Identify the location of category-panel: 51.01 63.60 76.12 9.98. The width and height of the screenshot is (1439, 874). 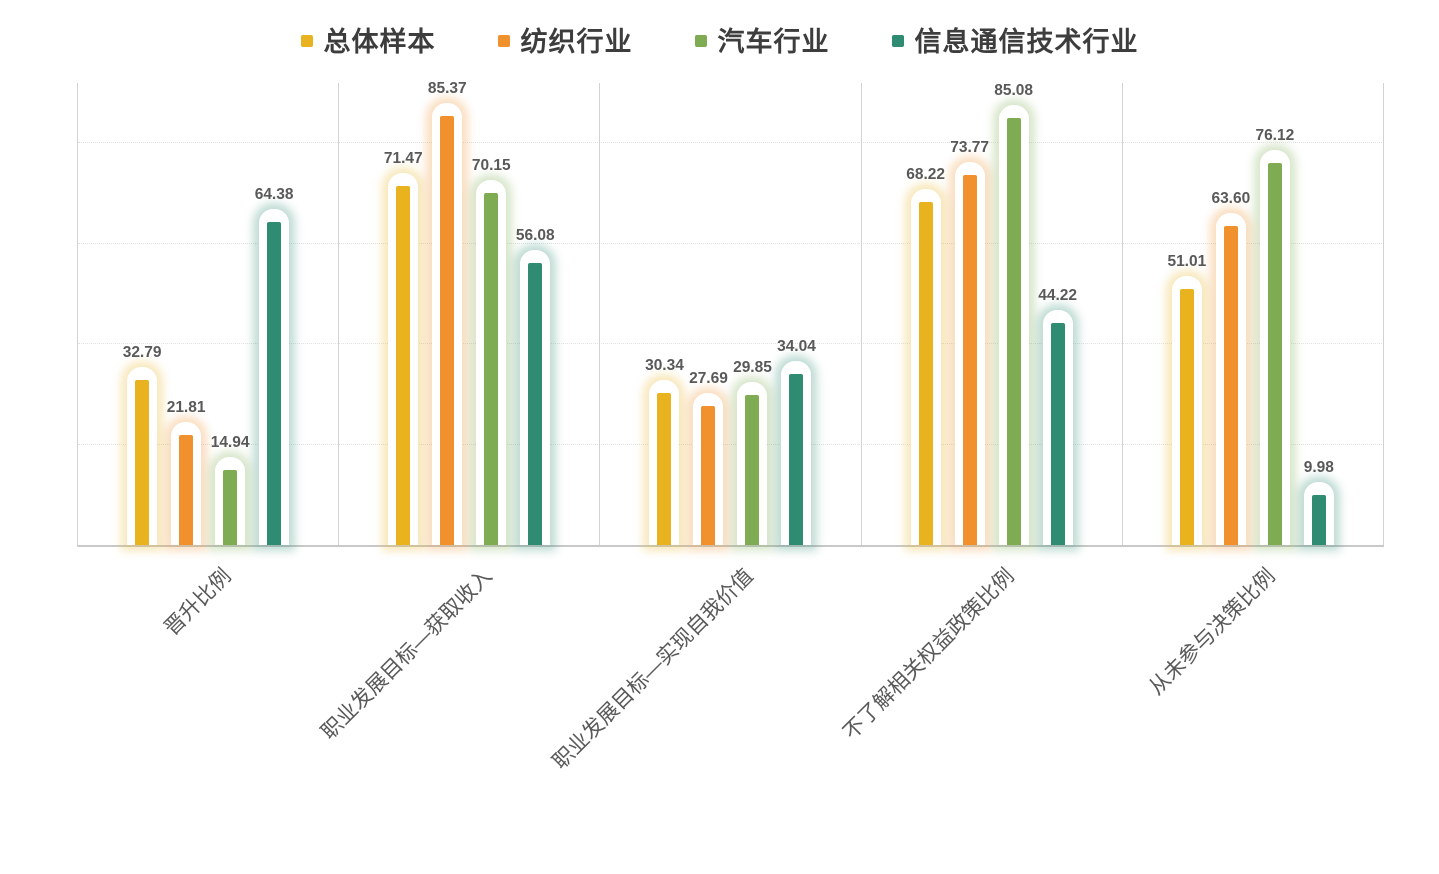
(1253, 314).